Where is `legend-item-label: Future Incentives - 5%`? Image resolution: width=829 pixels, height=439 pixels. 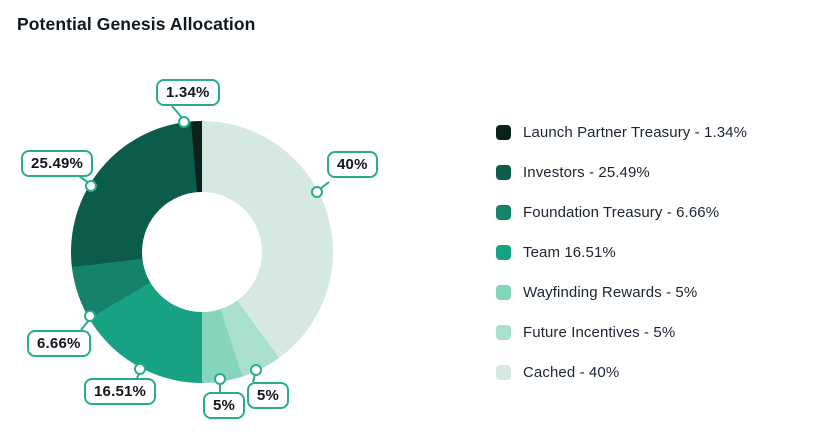
legend-item-label: Future Incentives - 5% is located at coordinates (599, 332).